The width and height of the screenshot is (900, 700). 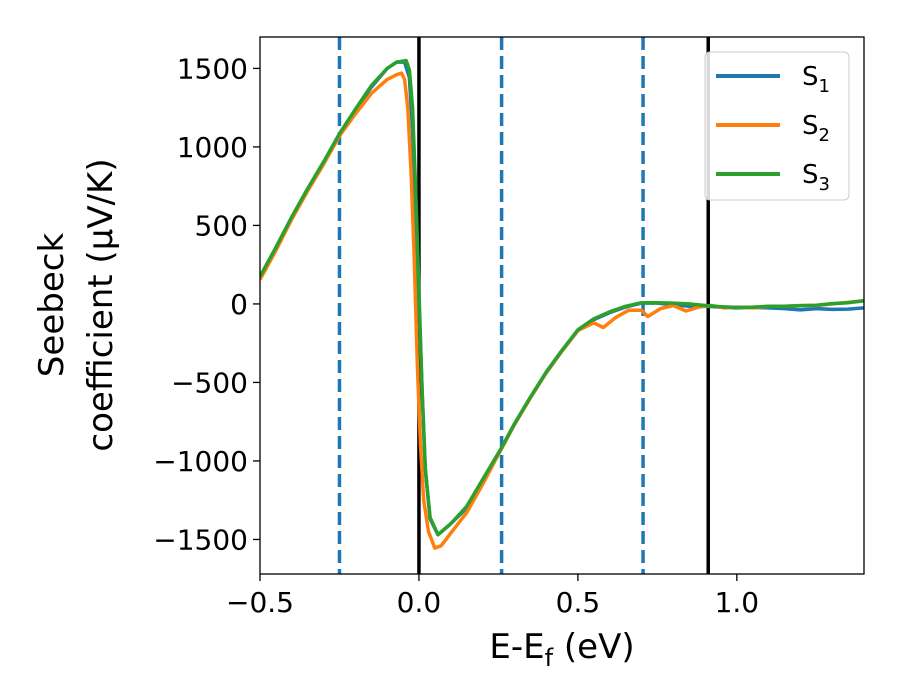 I want to click on y-tick-label: −1500, so click(x=200, y=539).